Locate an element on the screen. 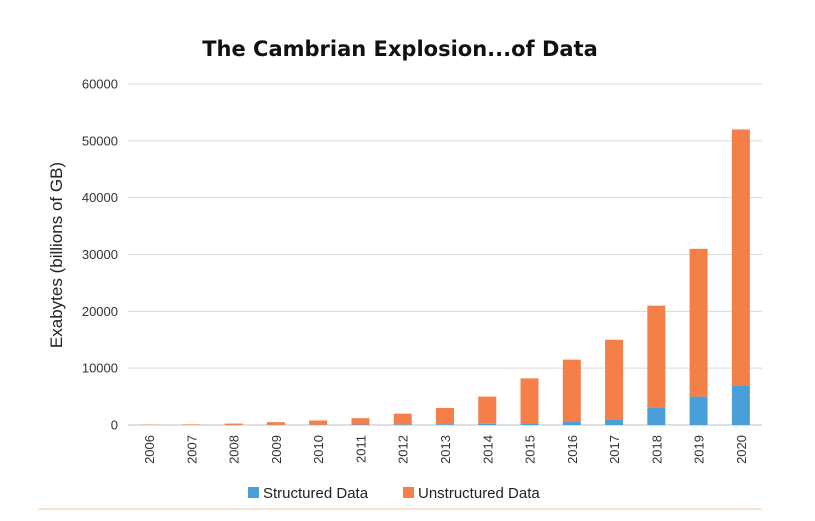  y-tick-label: 60000 is located at coordinates (100, 84).